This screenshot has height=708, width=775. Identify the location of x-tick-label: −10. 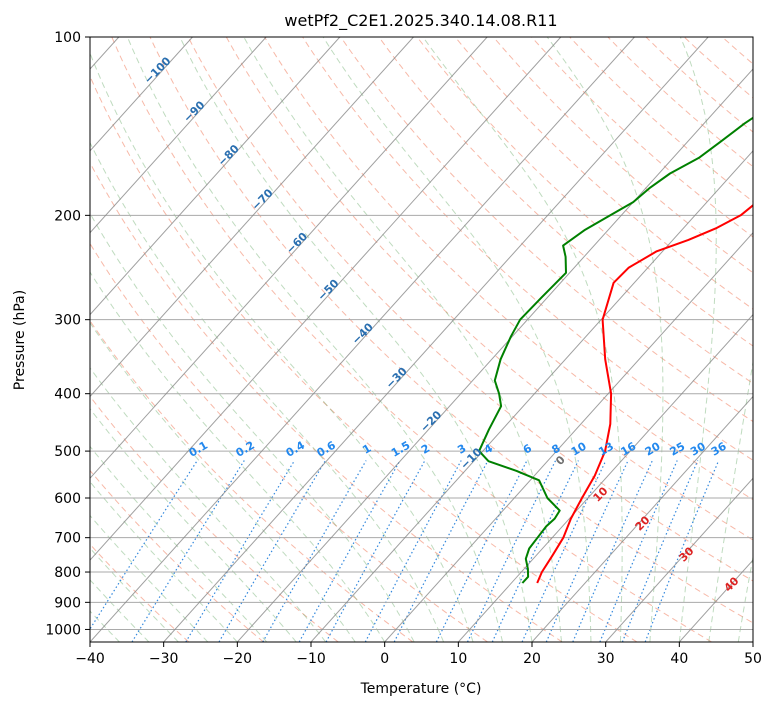
(311, 659).